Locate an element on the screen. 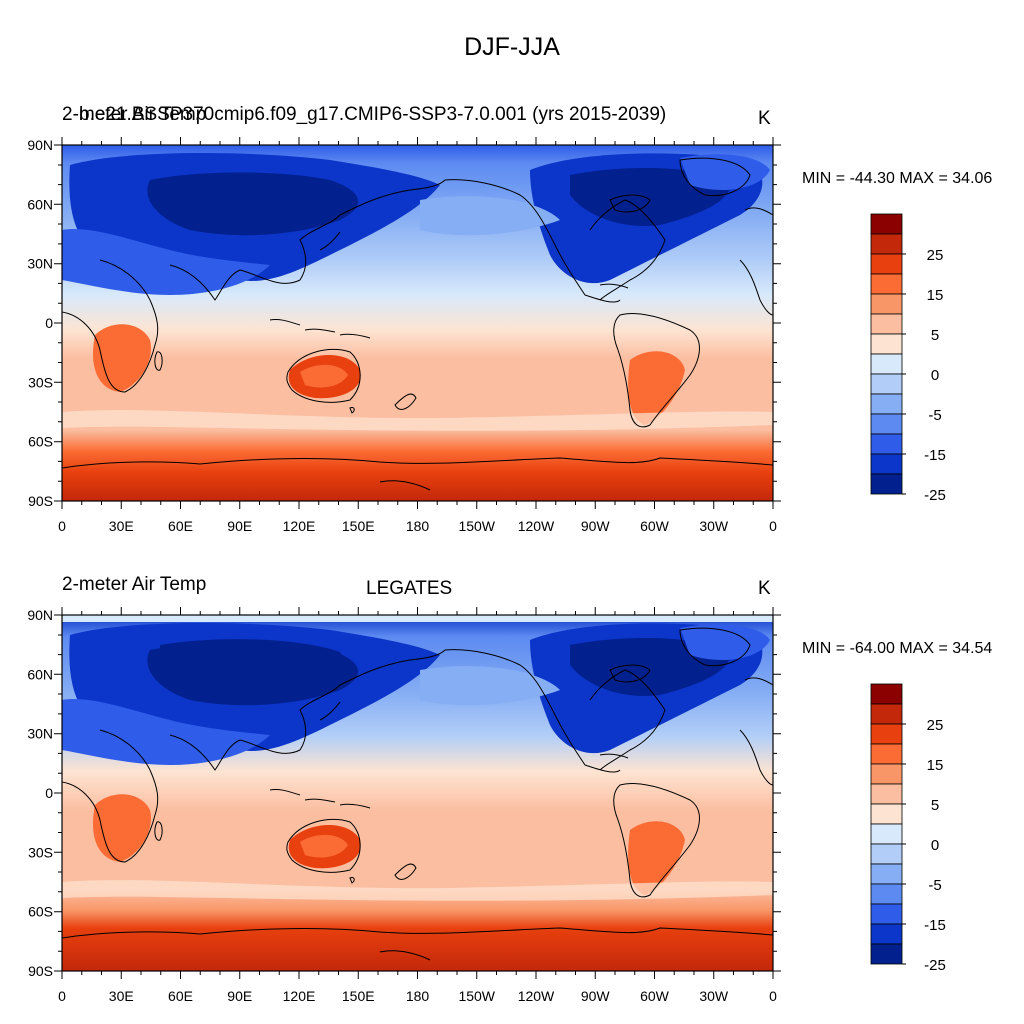  figure-title: DJF-JJA is located at coordinates (512, 47).